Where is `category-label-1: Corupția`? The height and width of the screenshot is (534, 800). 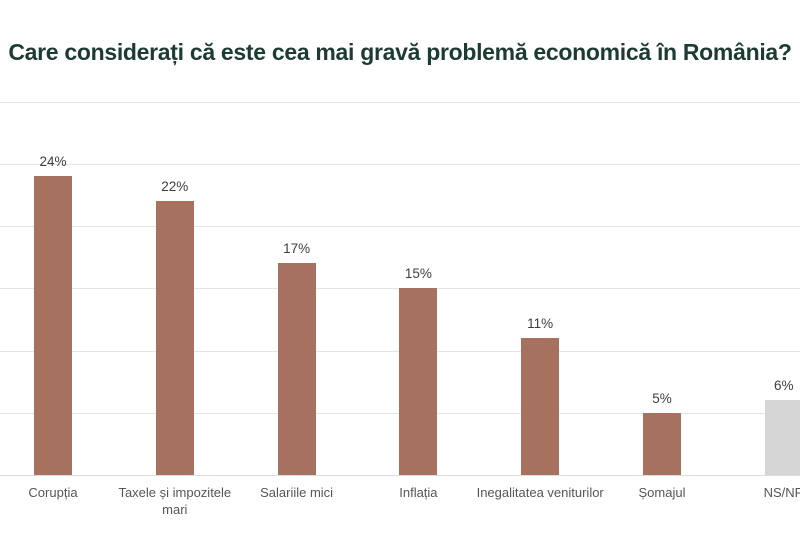 category-label-1: Corupția is located at coordinates (53, 492).